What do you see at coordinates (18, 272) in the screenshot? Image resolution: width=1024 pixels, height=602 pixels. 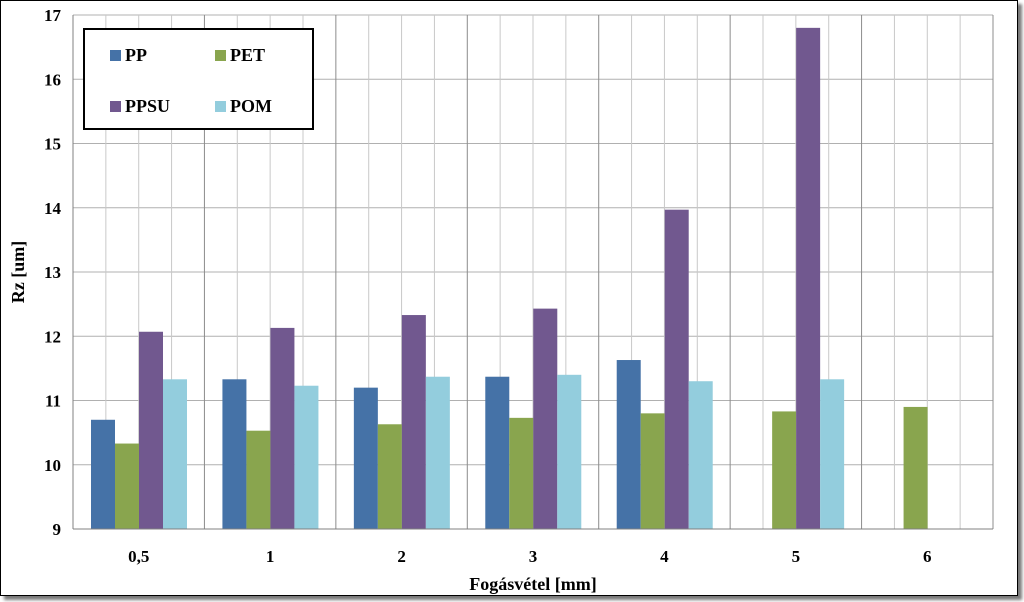 I see `y-axis-title: Rz [um]` at bounding box center [18, 272].